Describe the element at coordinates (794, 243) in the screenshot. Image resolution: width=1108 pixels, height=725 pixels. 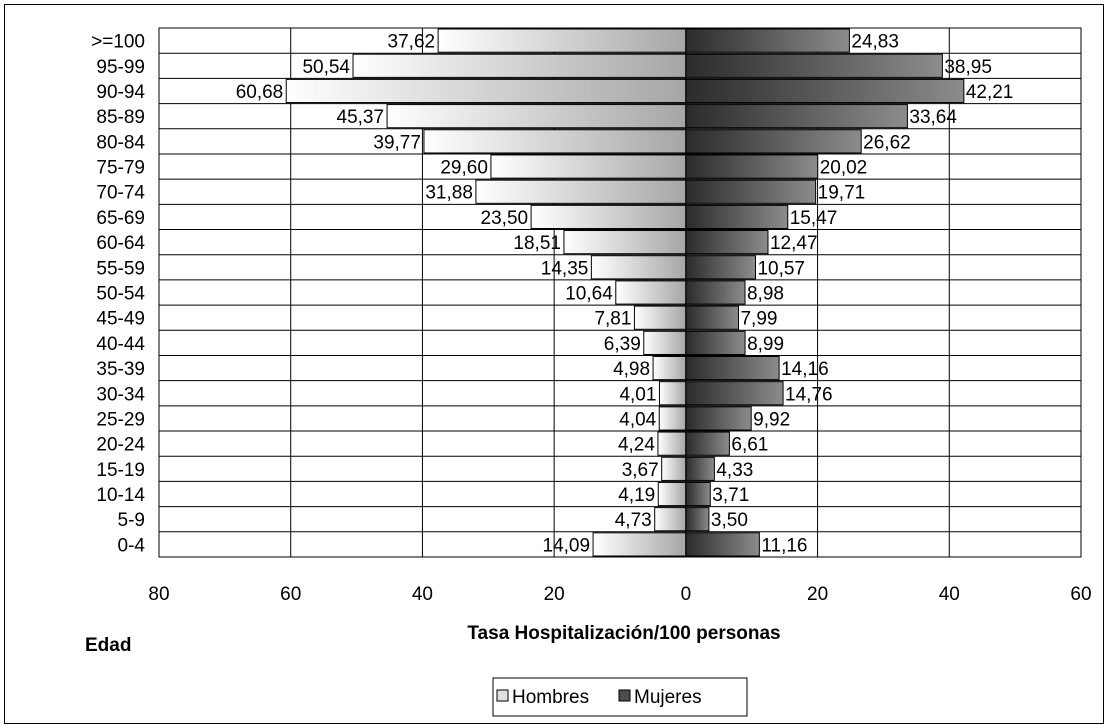
I see `data-label-mujeres: 12,47` at that location.